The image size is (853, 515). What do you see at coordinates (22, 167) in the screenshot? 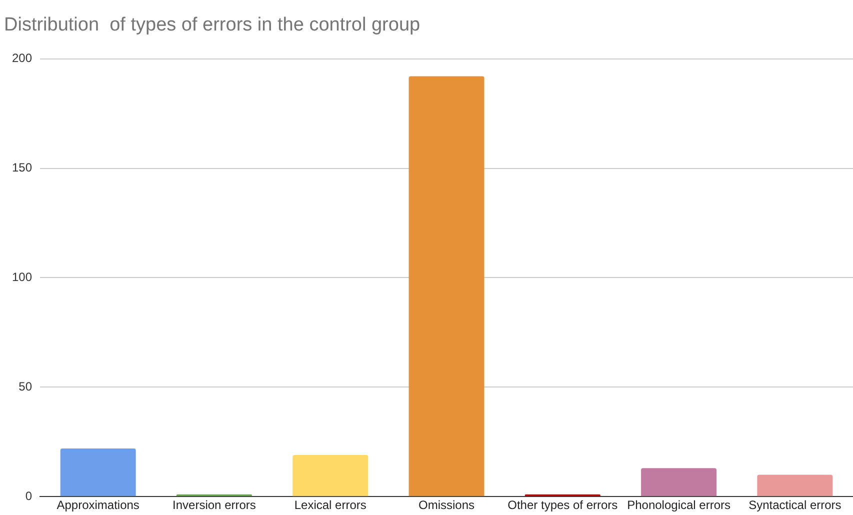
I see `y-tick-label: 150` at bounding box center [22, 167].